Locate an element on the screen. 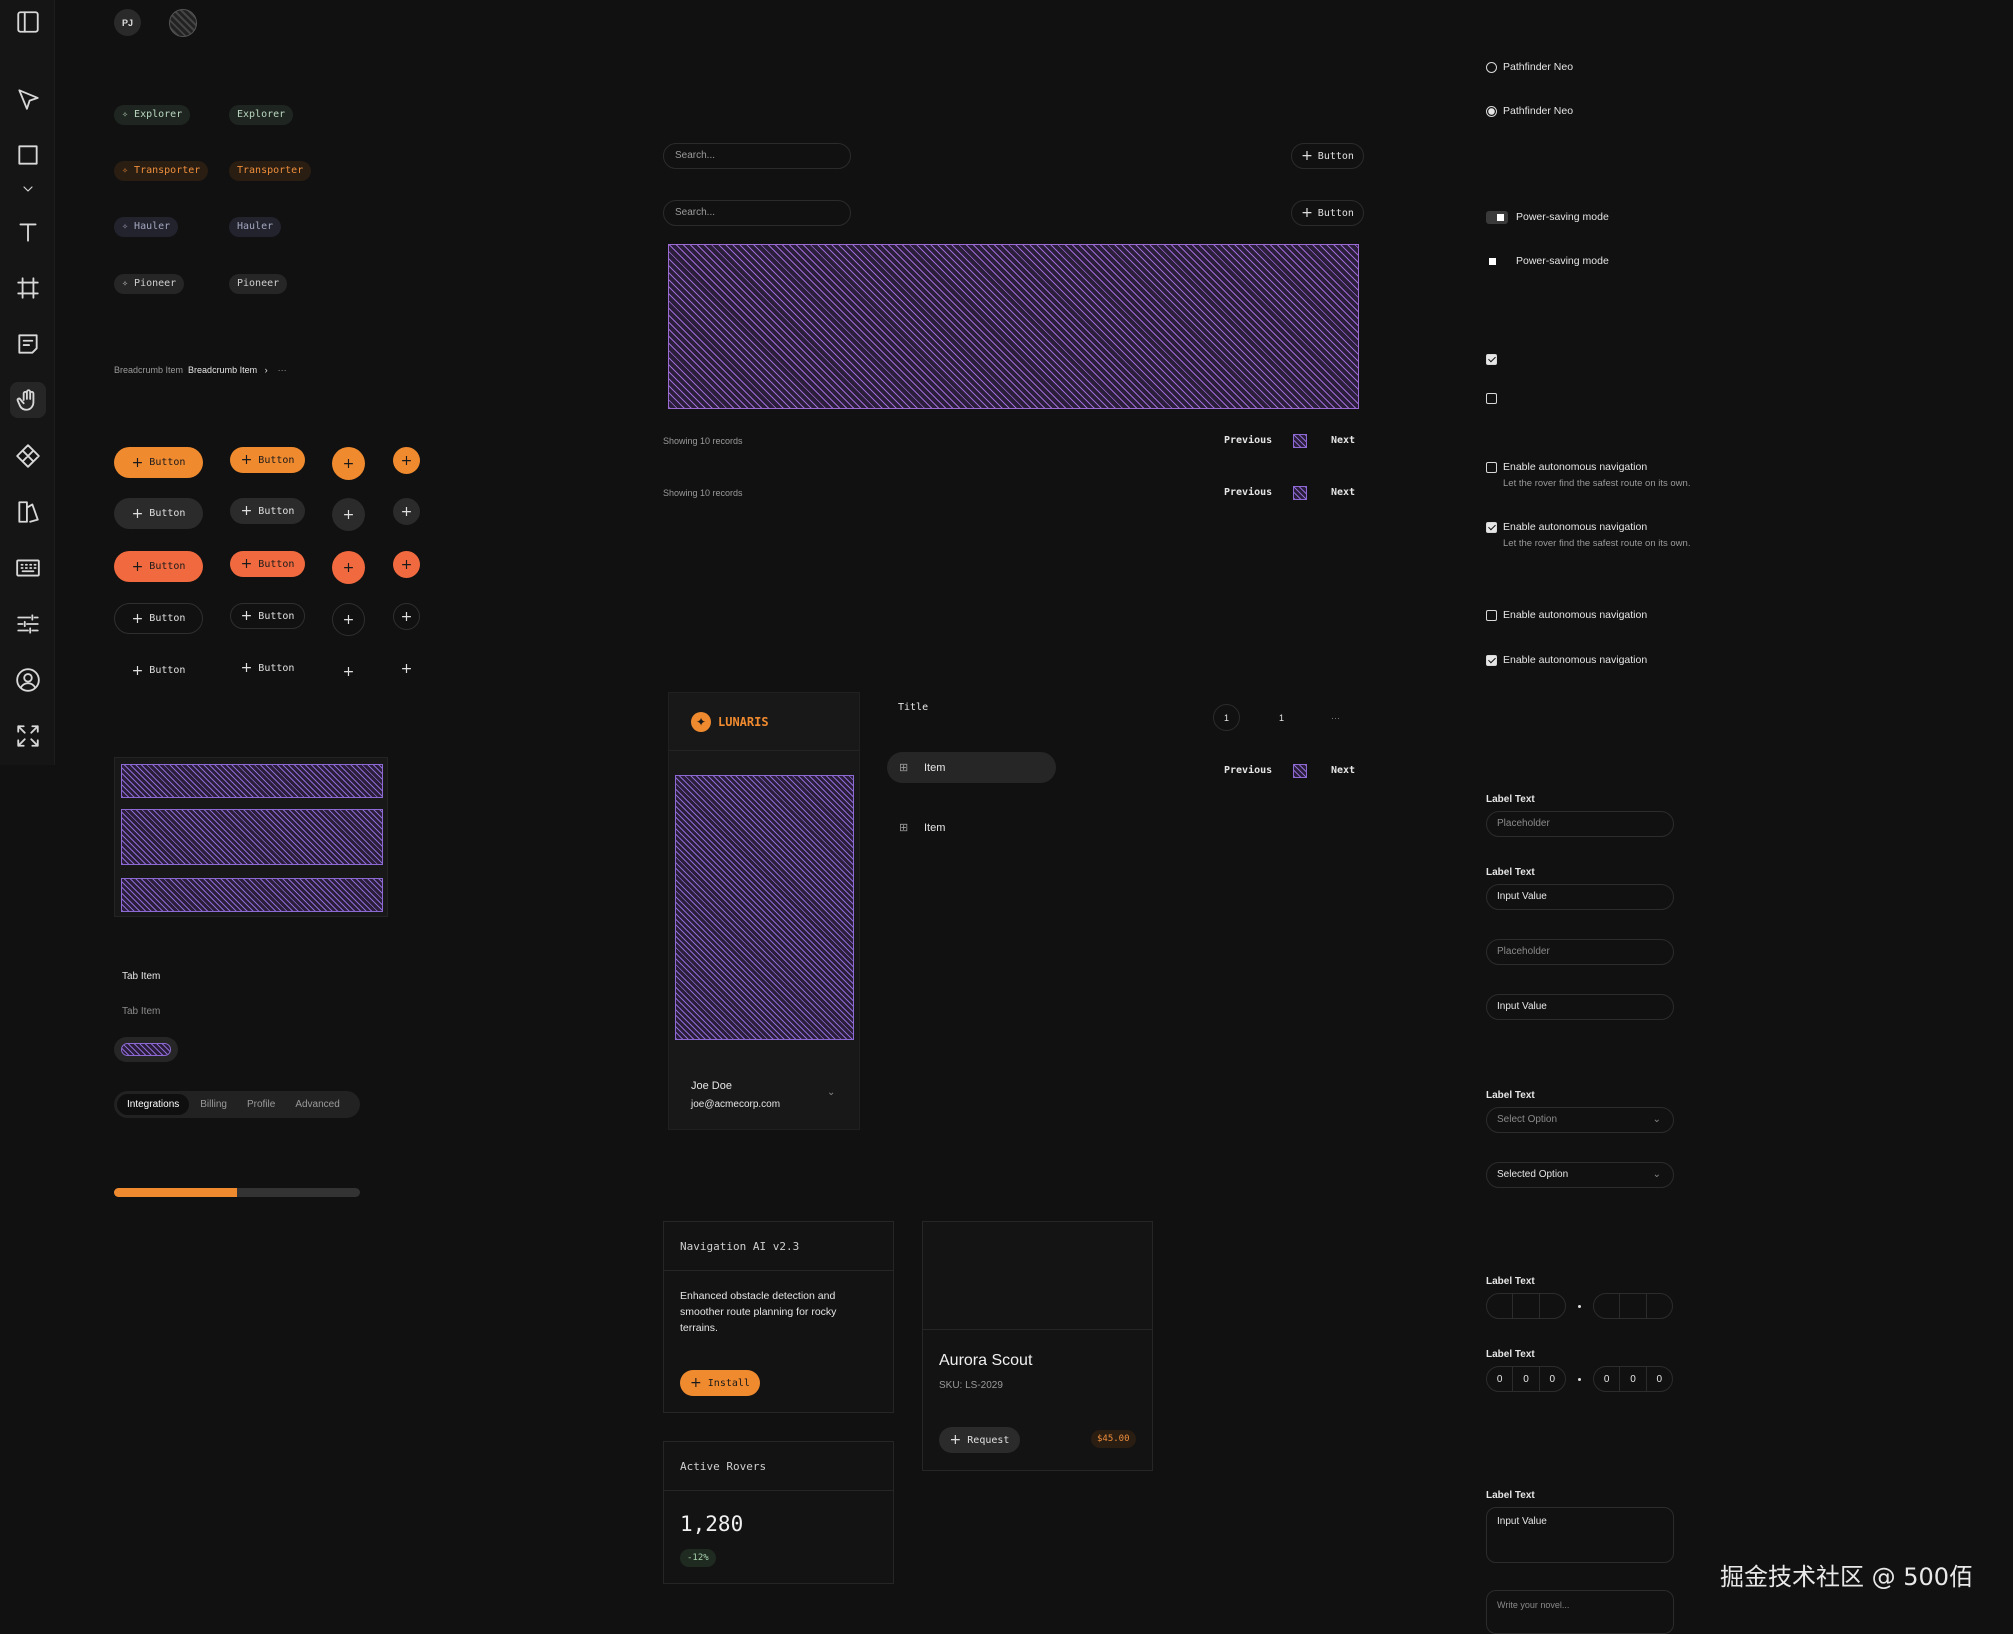  icon-button-ghost-sm: + is located at coordinates (406, 668).